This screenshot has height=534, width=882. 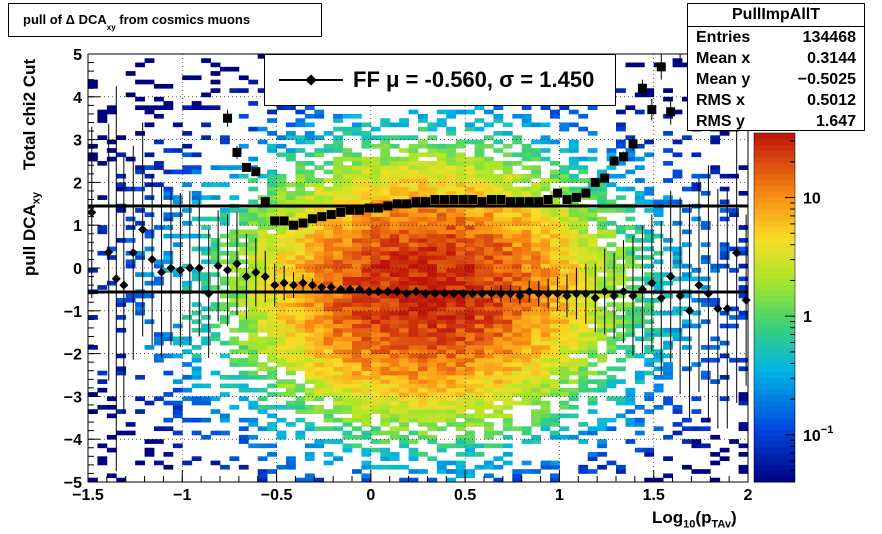 I want to click on mean-point, so click(x=520, y=296).